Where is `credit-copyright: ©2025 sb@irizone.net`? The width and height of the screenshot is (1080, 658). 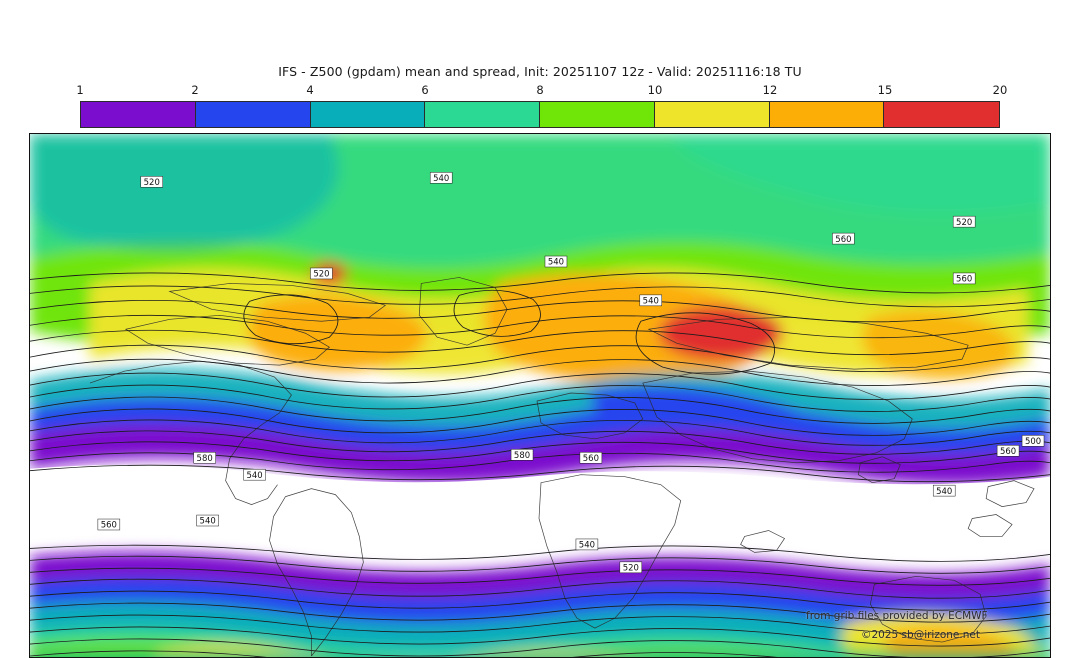
credit-copyright: ©2025 sb@irizone.net is located at coordinates (920, 635).